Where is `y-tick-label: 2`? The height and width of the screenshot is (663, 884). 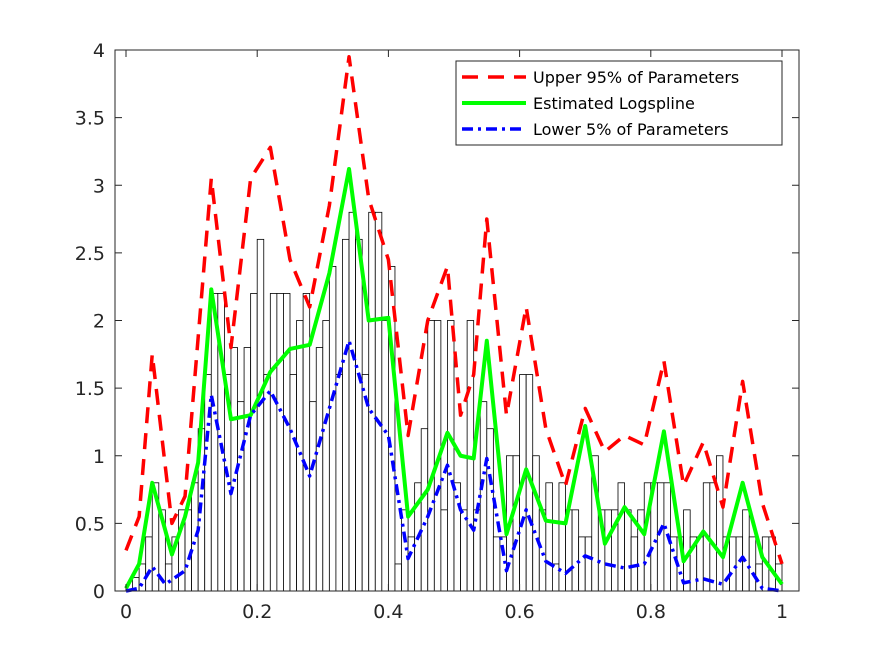
y-tick-label: 2 is located at coordinates (99, 322).